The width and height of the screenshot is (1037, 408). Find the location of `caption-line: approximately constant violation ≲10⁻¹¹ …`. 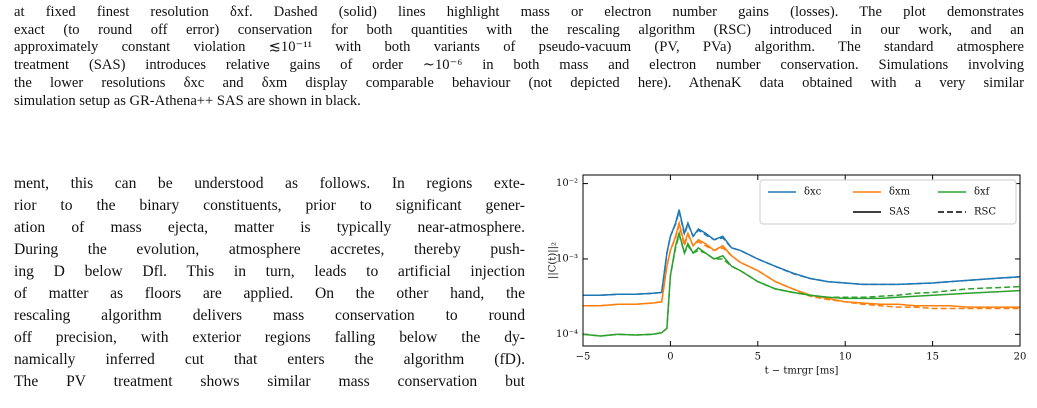

caption-line: approximately constant violation ≲10⁻¹¹ … is located at coordinates (519, 47).